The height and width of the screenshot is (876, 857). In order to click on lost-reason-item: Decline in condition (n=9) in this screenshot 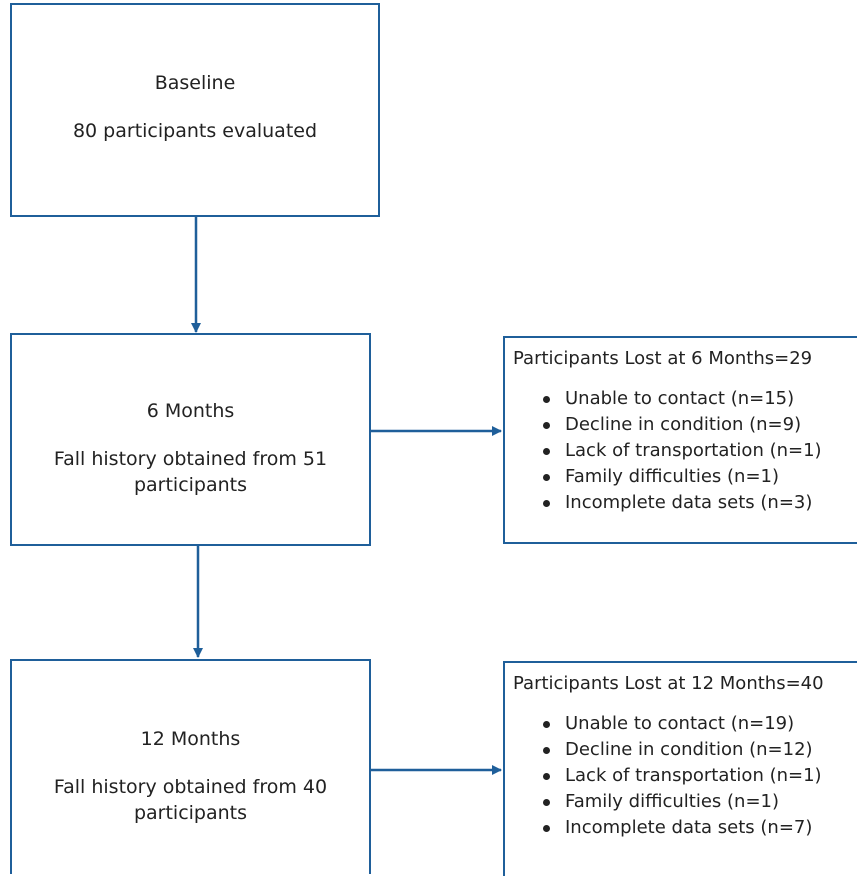, I will do `click(681, 425)`.